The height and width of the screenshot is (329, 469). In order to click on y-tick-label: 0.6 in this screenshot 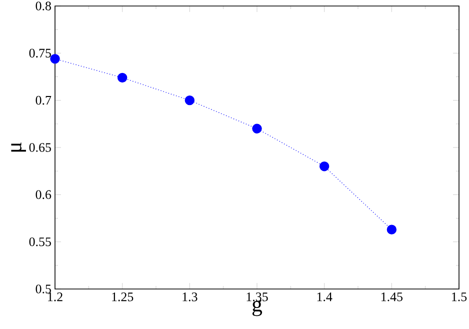, I will do `click(44, 195)`.